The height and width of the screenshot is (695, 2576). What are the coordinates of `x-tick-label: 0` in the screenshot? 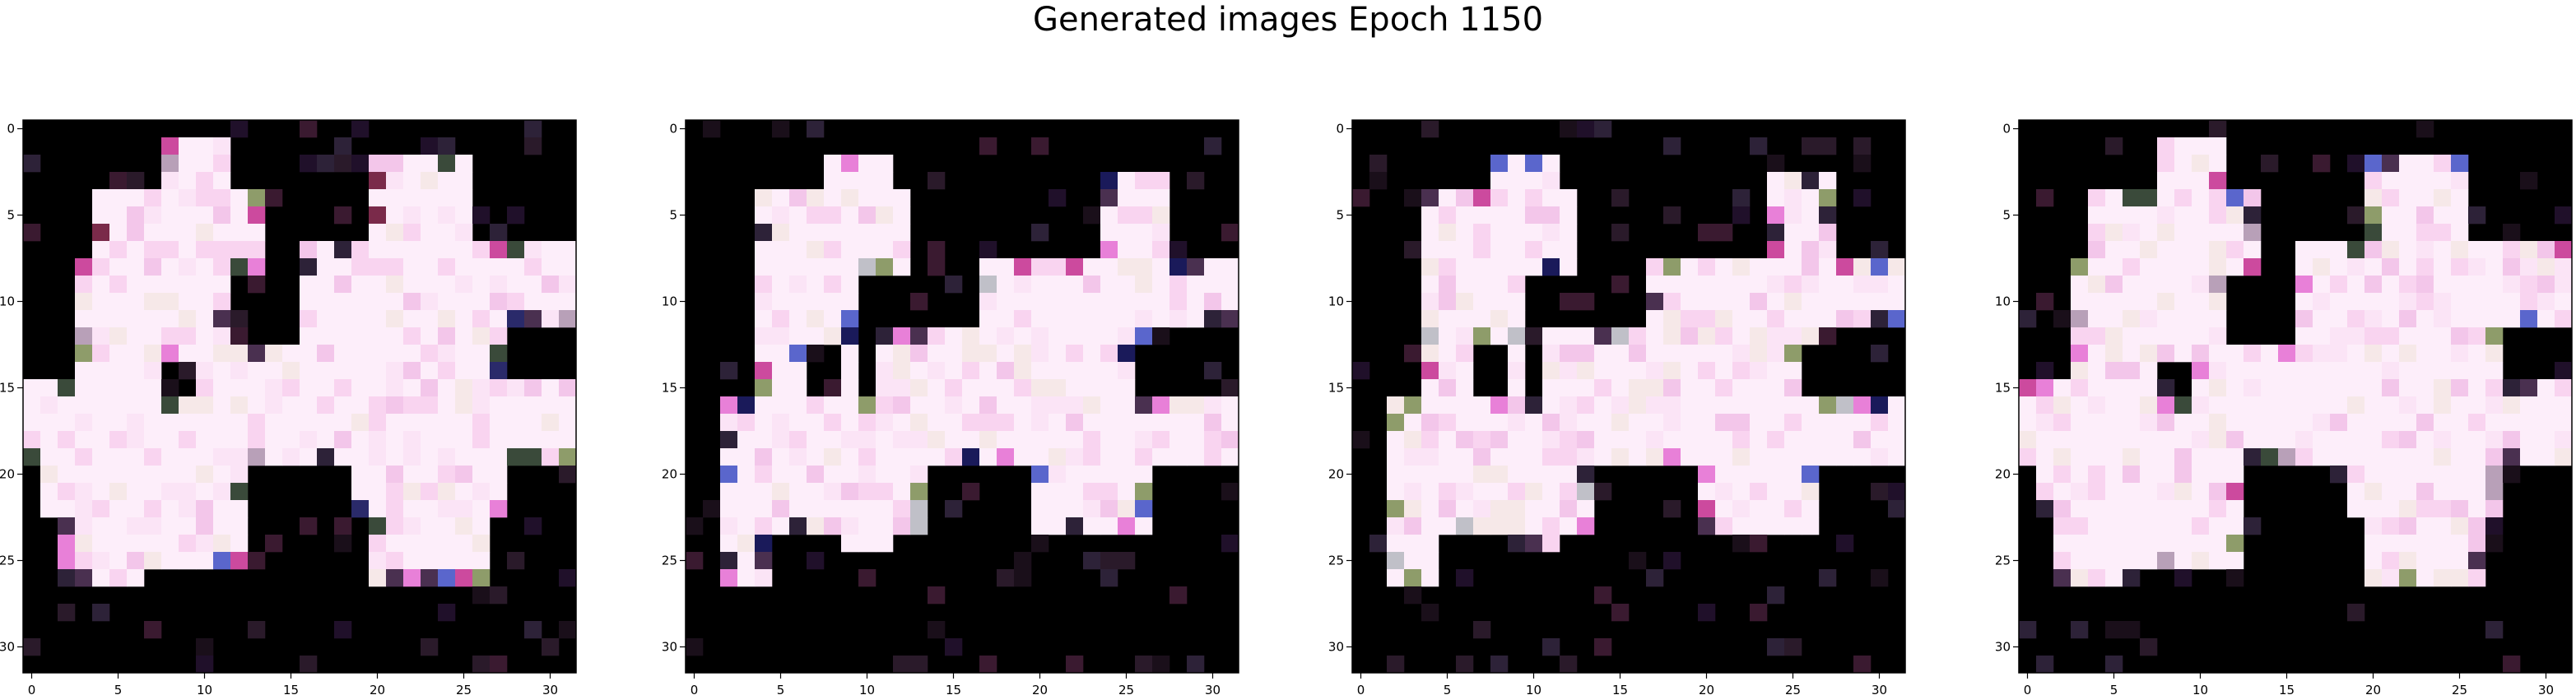 It's located at (694, 689).